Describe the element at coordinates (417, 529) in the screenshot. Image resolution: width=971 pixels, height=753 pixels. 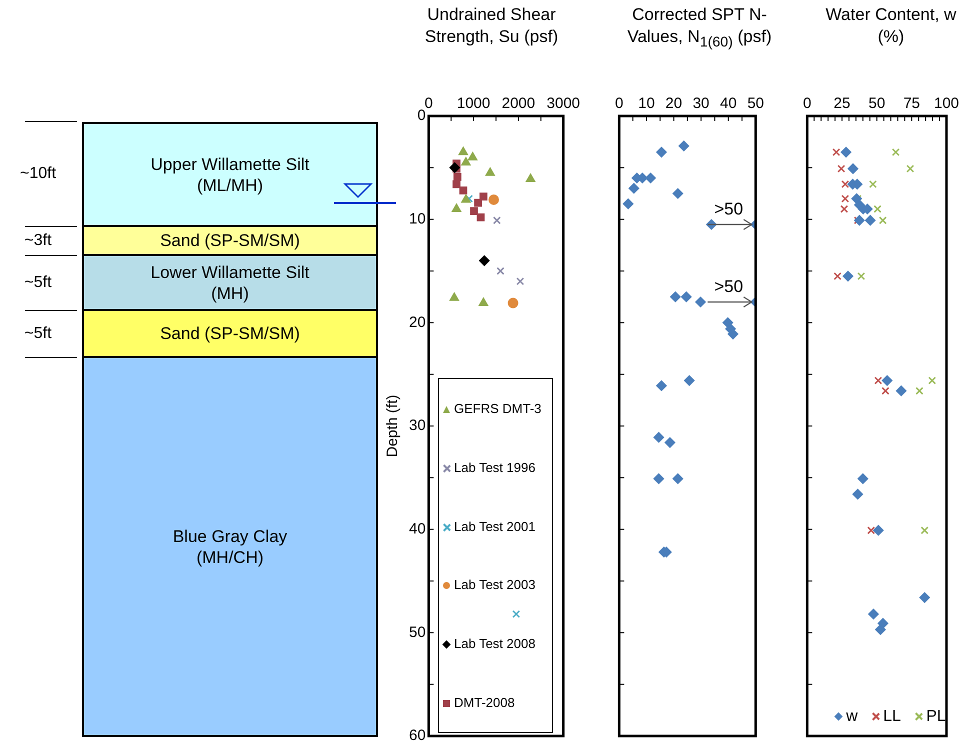
I see `y-tick-label: 40` at that location.